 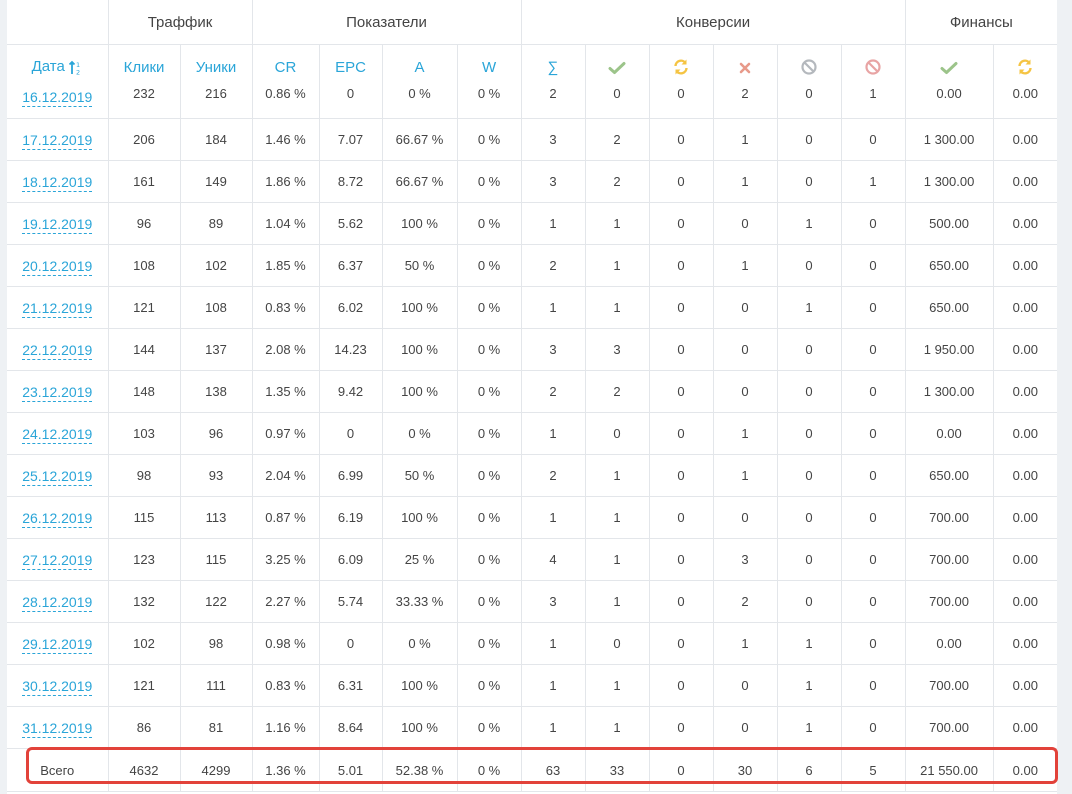 I want to click on cell-a: 50 %, so click(x=420, y=265).